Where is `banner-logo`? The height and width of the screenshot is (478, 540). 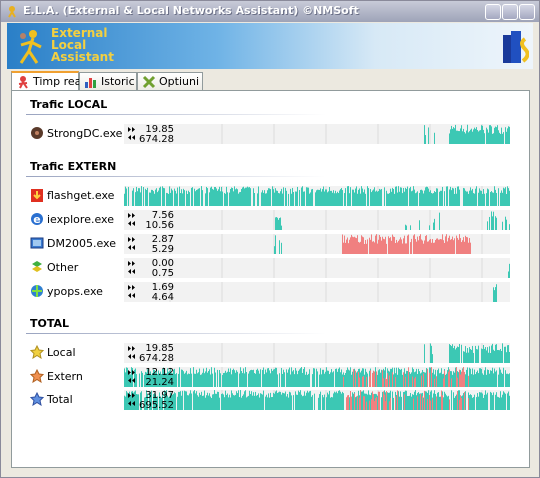 banner-logo is located at coordinates (516, 47).